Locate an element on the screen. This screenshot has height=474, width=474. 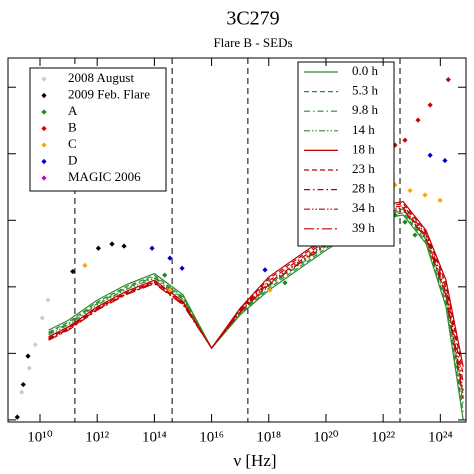
legend-label: D is located at coordinates (72, 159).